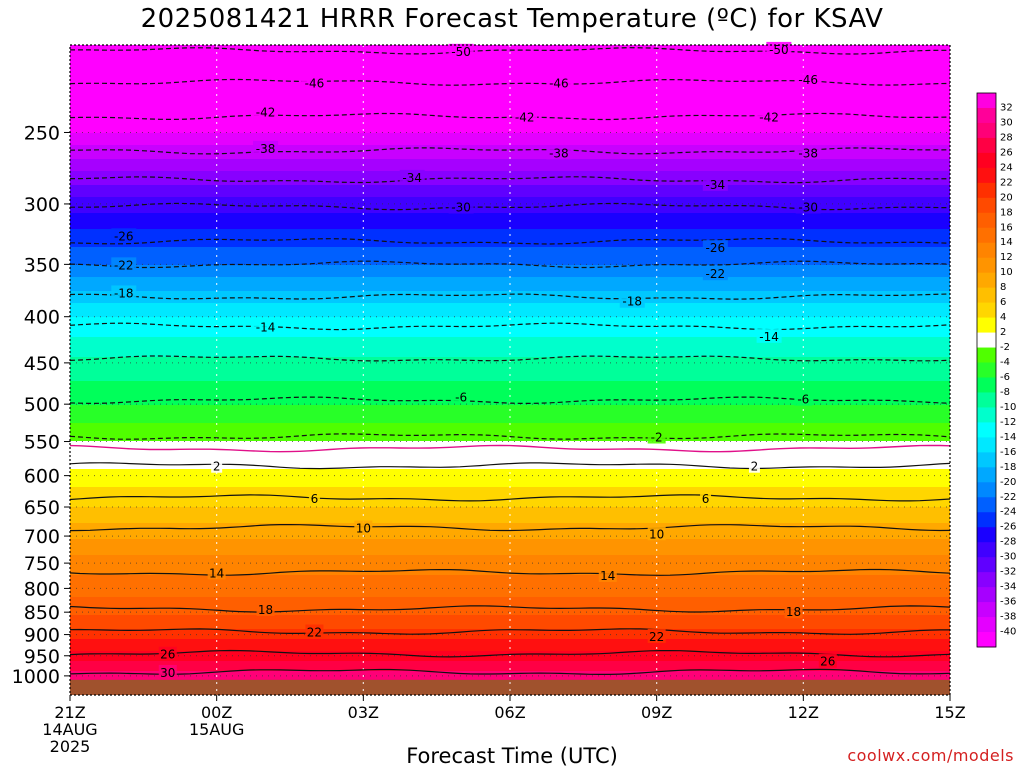 Image resolution: width=1024 pixels, height=768 pixels. Describe the element at coordinates (412, 178) in the screenshot. I see `contour-label: -34` at that location.